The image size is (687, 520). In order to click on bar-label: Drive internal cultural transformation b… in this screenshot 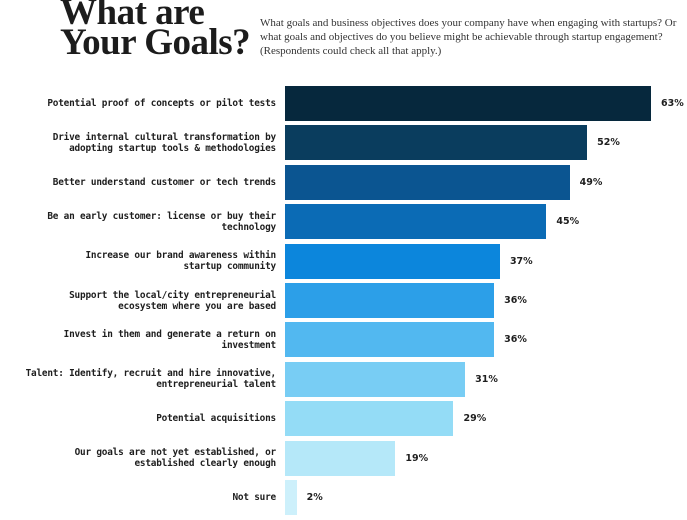, I will do `click(138, 142)`.